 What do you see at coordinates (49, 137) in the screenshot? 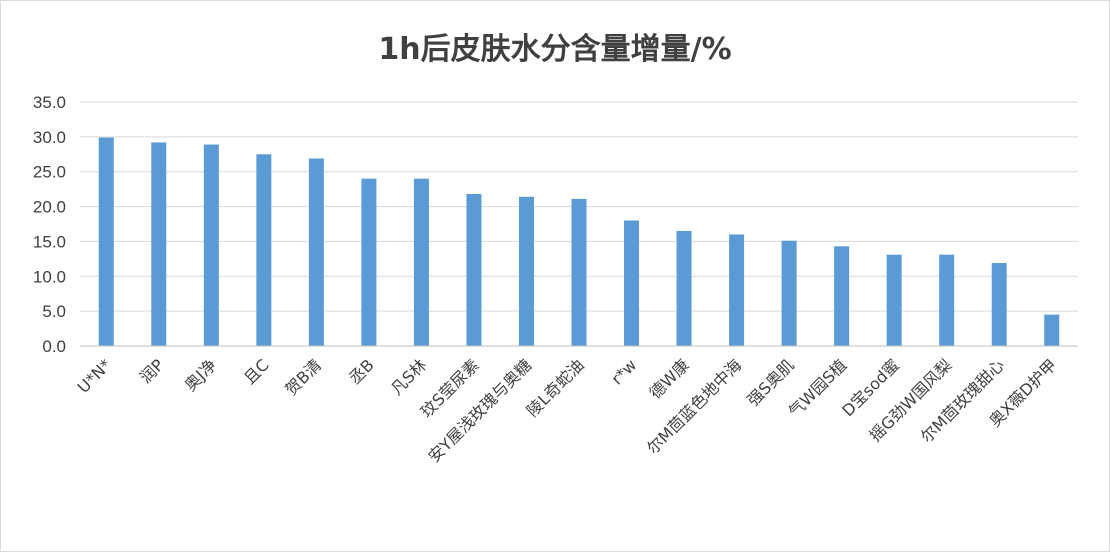
I see `y-tick-label: 30.0` at bounding box center [49, 137].